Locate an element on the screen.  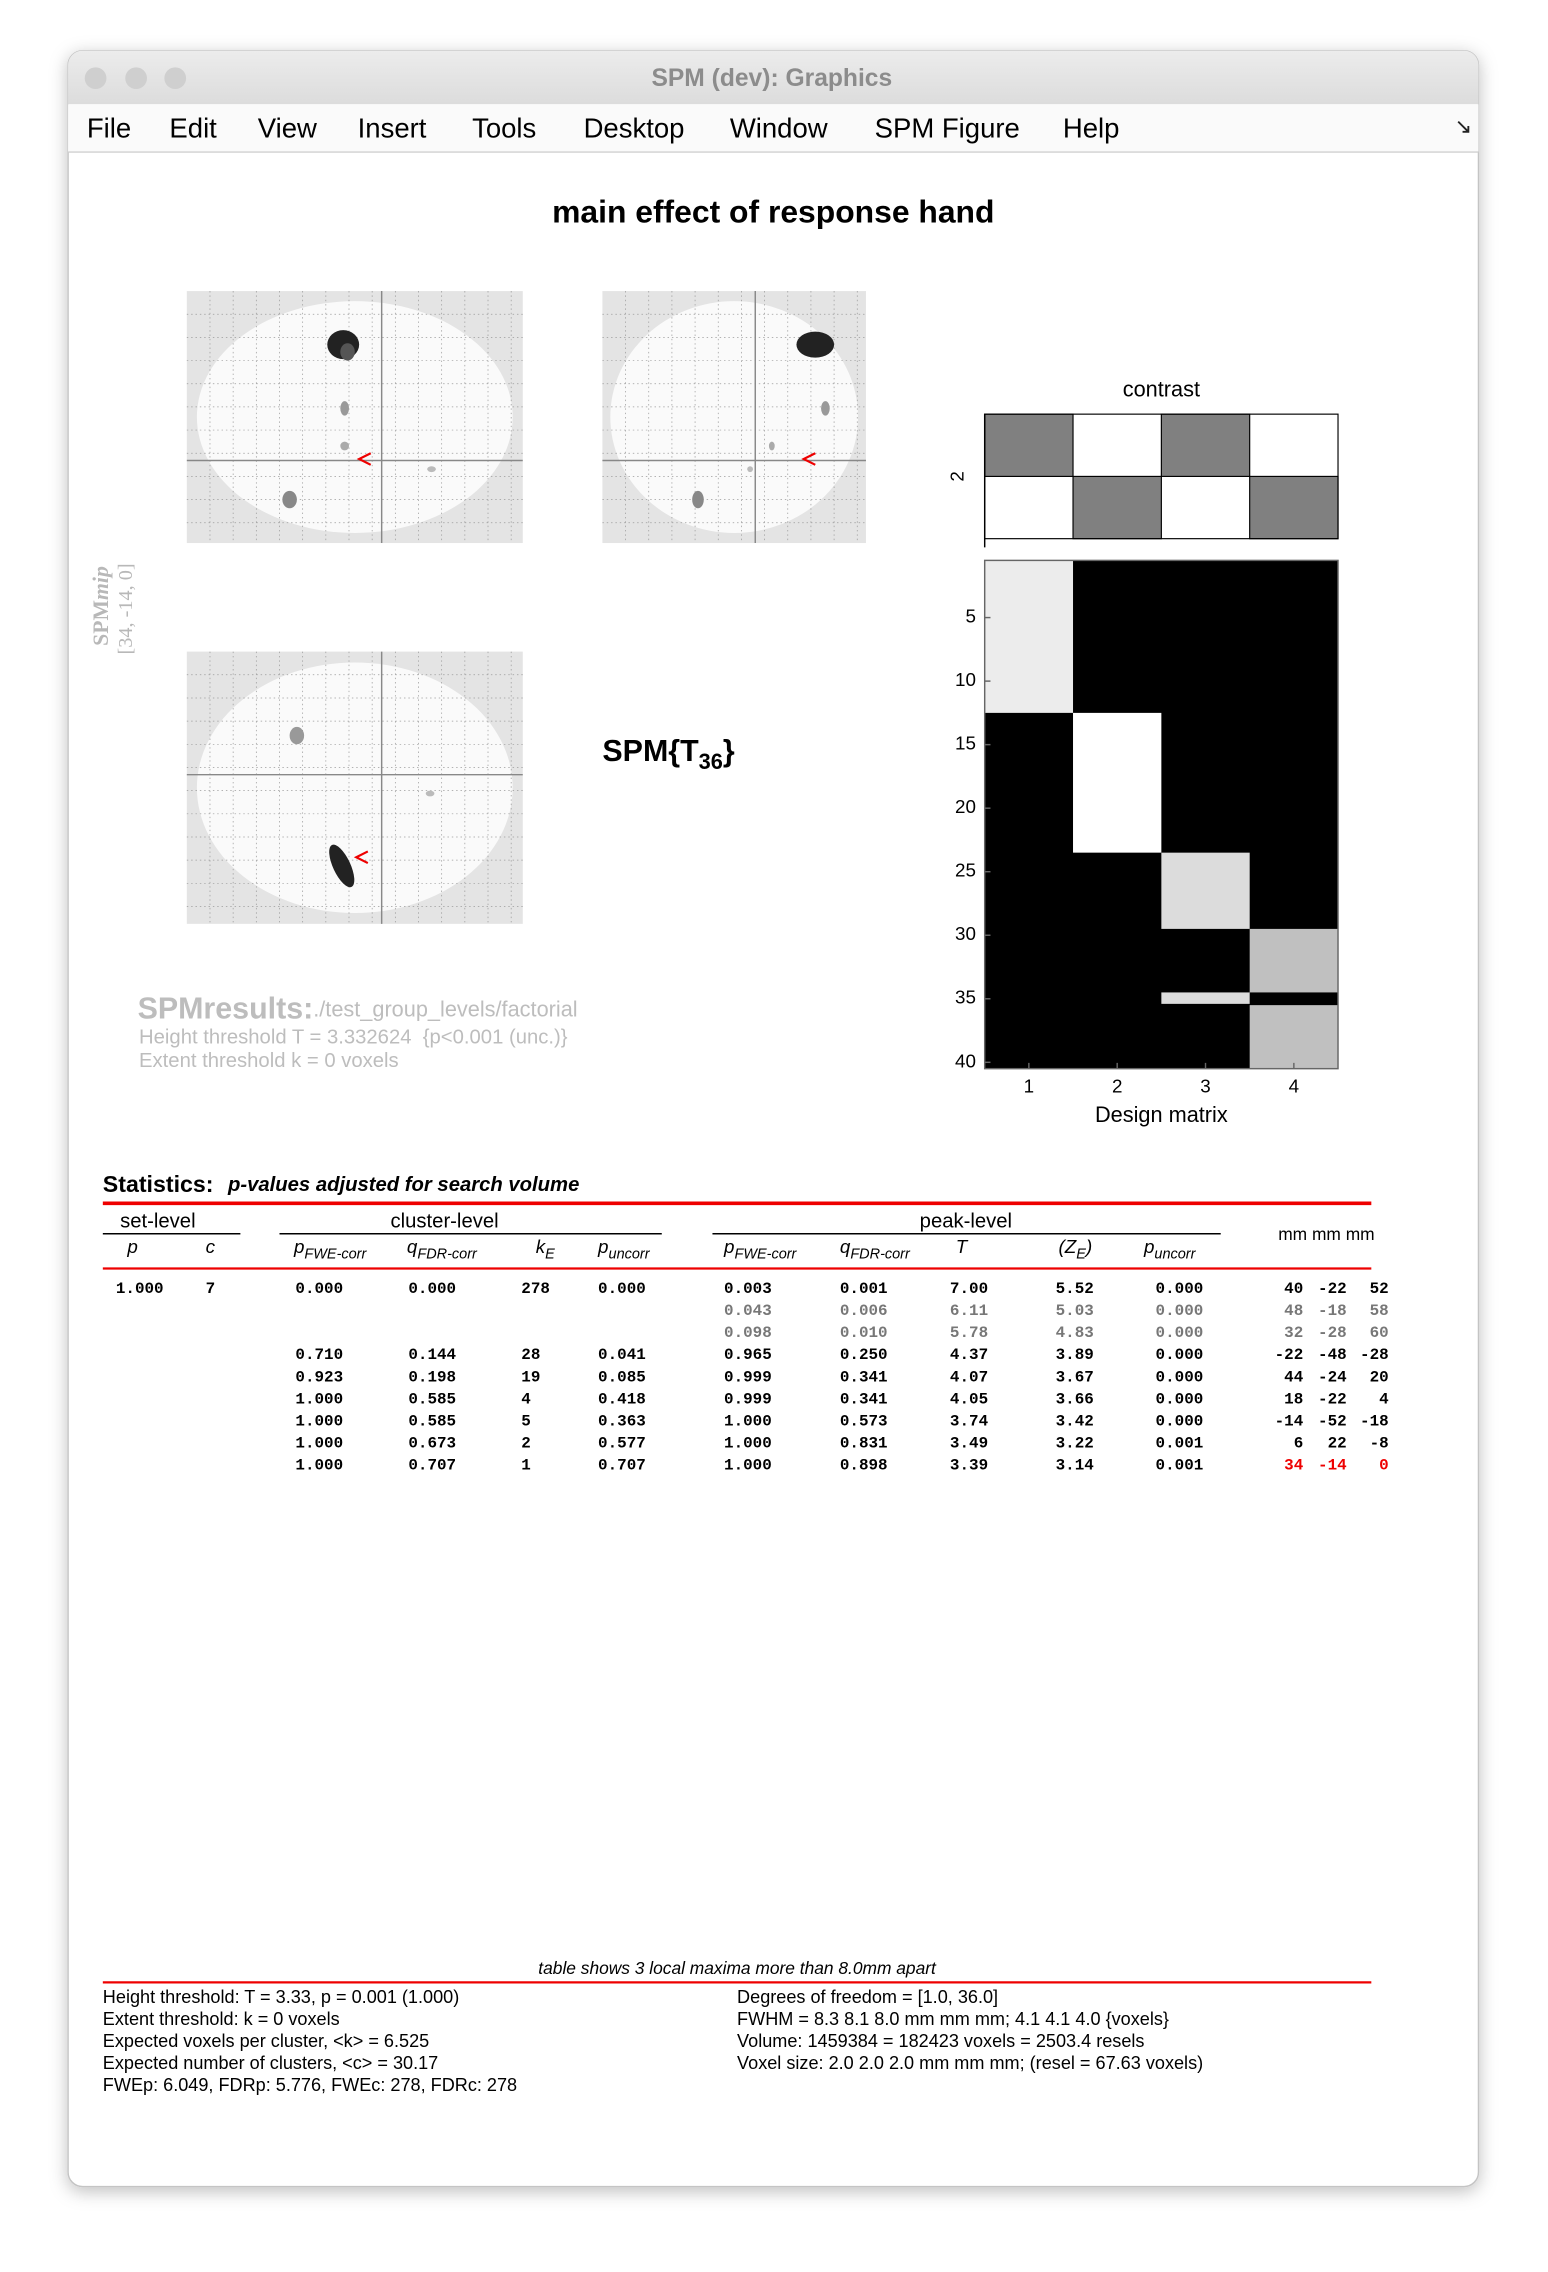
table-cell: 6 is located at coordinates (1299, 1444).